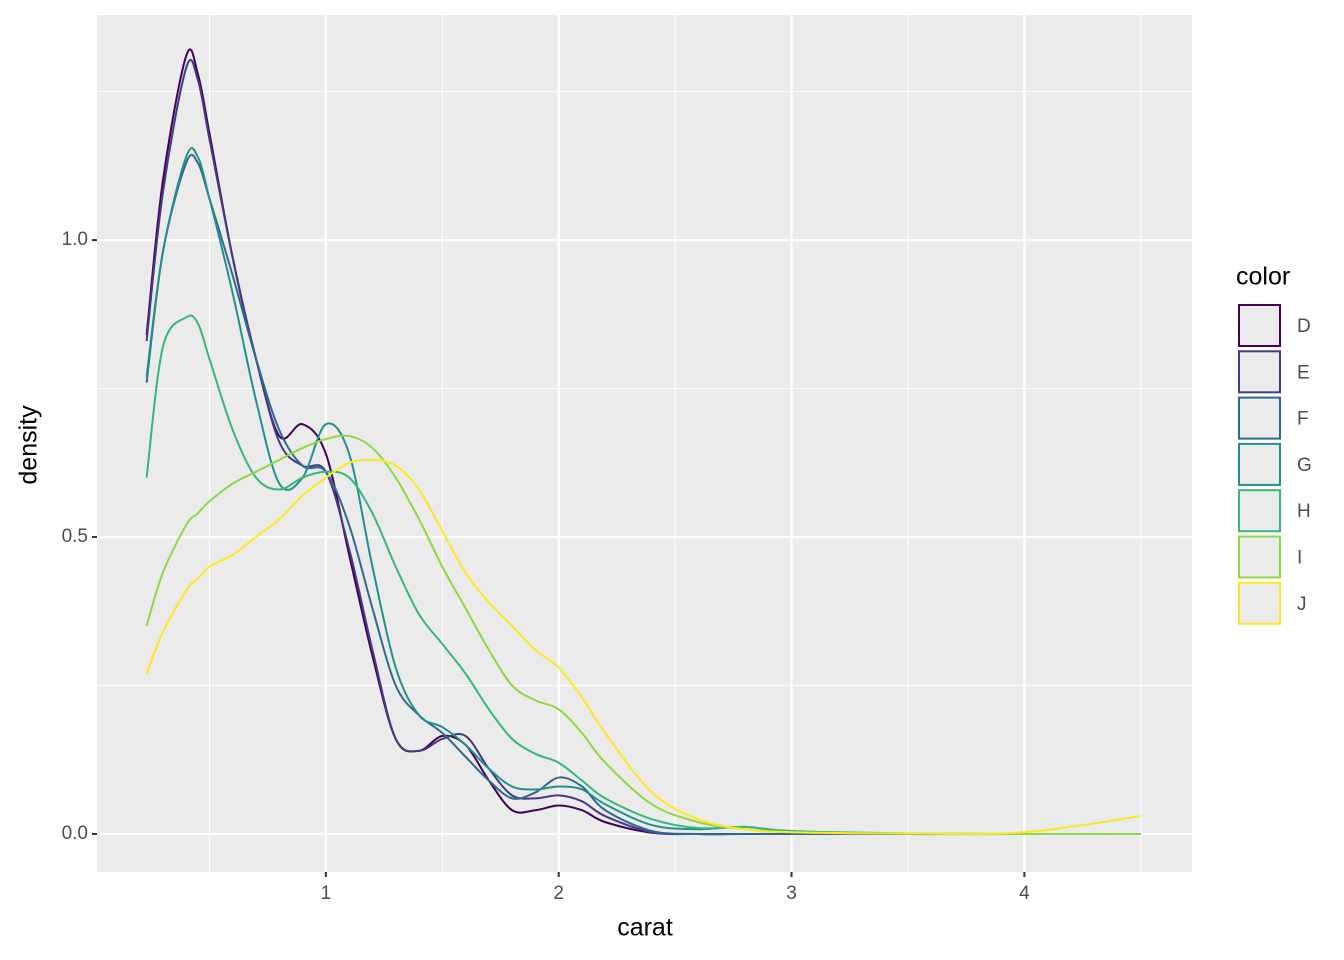 Image resolution: width=1344 pixels, height=960 pixels. Describe the element at coordinates (1263, 277) in the screenshot. I see `legend-title: color` at that location.